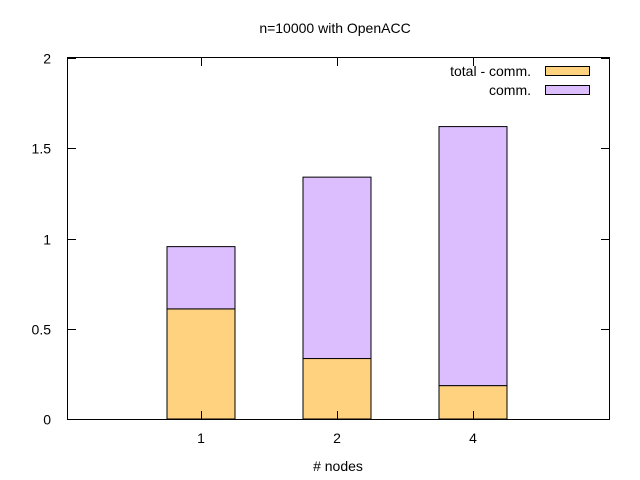 Image resolution: width=640 pixels, height=480 pixels. I want to click on y-tick-label: 0.5, so click(42, 330).